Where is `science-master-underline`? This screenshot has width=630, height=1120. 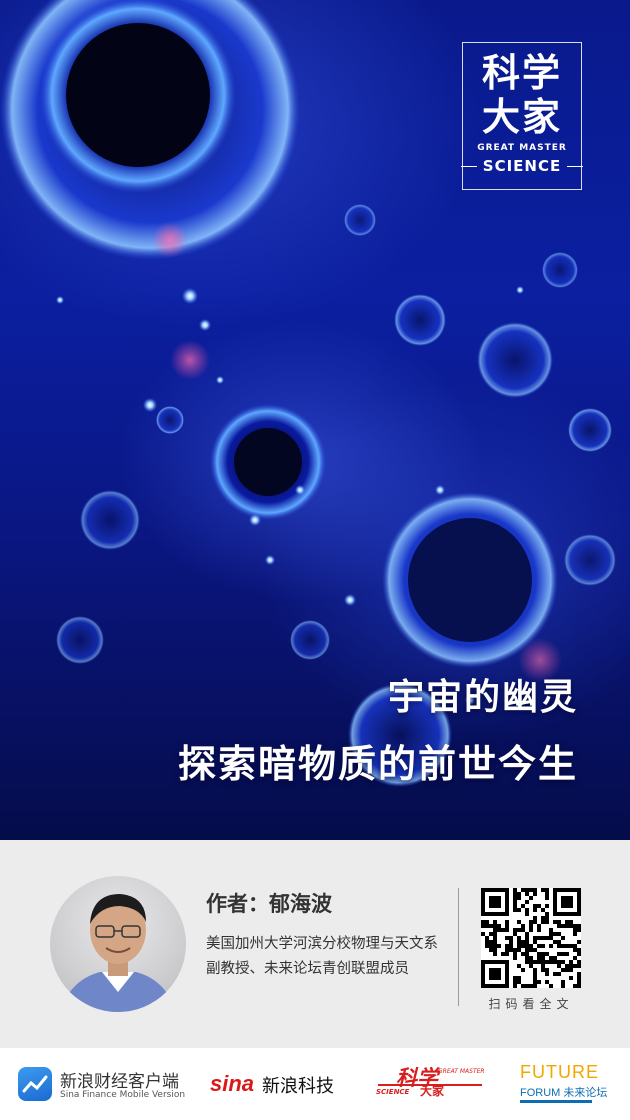 science-master-underline is located at coordinates (430, 1085).